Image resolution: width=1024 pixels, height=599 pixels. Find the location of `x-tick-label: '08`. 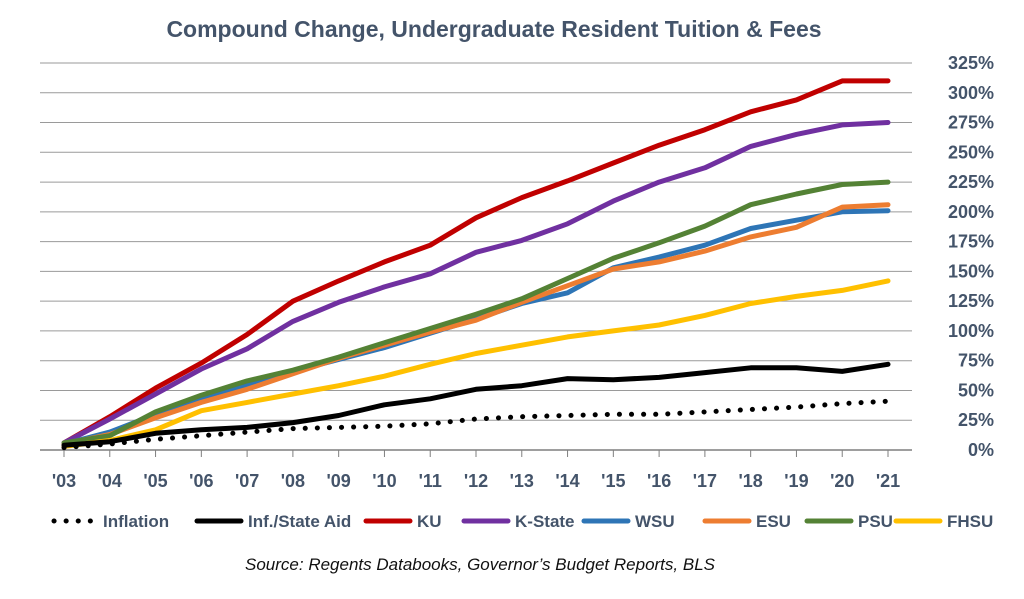

x-tick-label: '08 is located at coordinates (293, 481).